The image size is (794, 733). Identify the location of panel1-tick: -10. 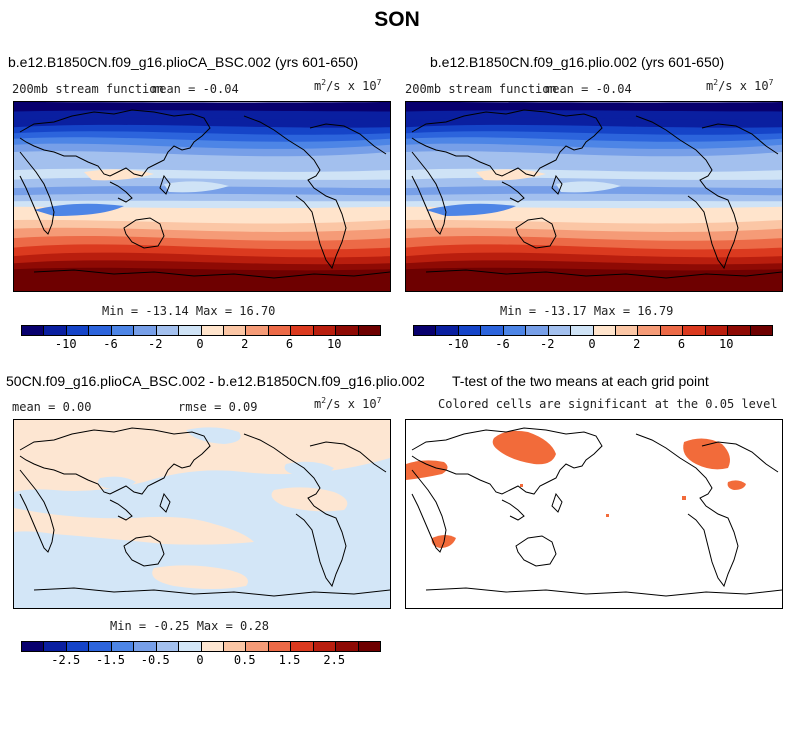
(65, 344).